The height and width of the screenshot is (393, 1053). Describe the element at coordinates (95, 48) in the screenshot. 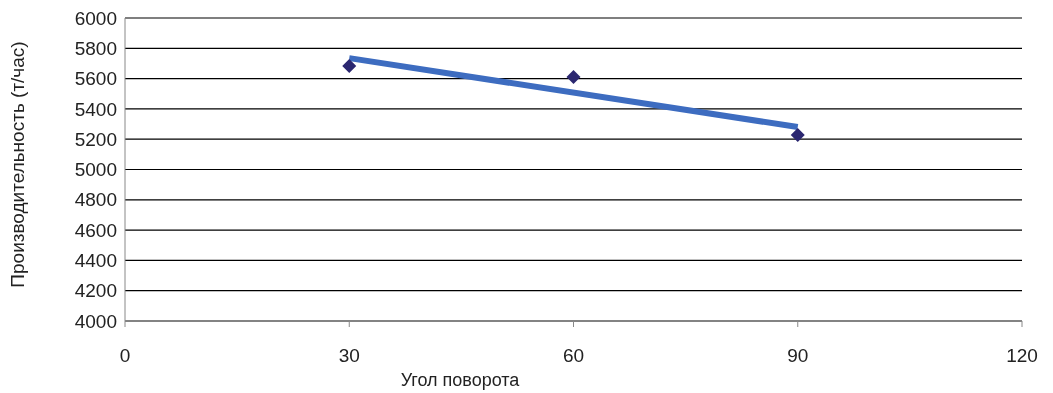

I see `y-tick-label: 5800` at that location.